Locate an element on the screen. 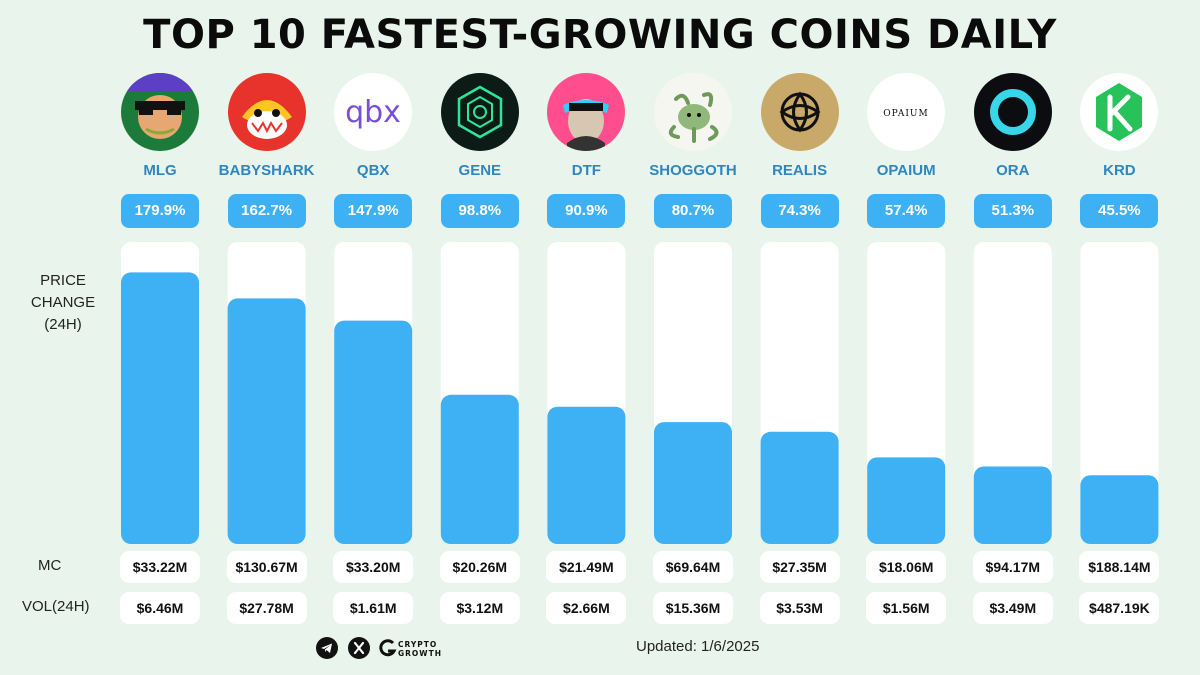 This screenshot has width=1200, height=675. x-icon is located at coordinates (359, 648).